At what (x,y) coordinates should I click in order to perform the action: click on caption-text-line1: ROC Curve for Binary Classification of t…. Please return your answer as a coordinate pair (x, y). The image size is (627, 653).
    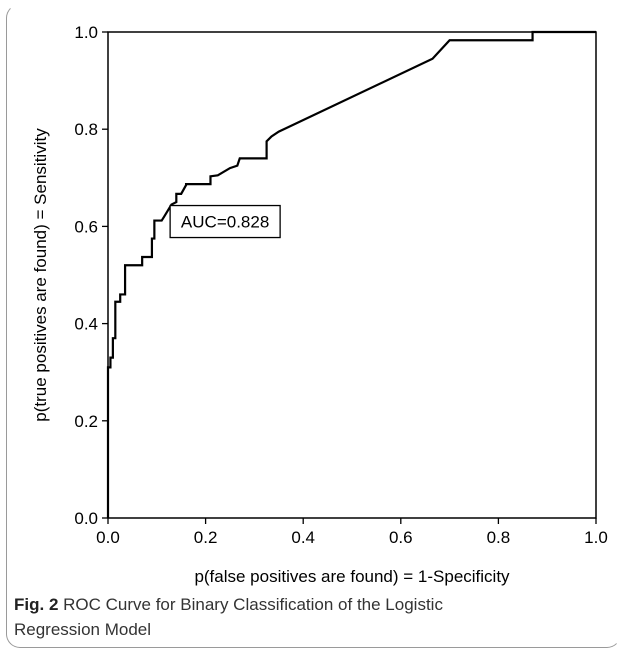
    Looking at the image, I should click on (253, 604).